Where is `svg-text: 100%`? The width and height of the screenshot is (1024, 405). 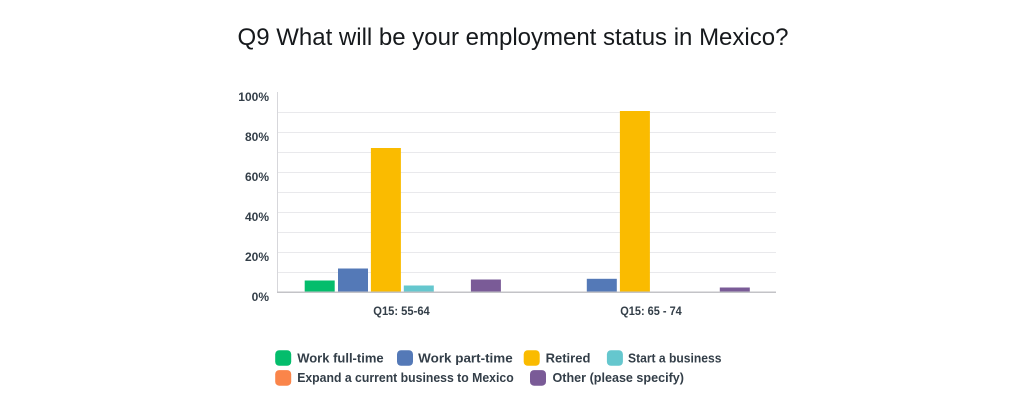
svg-text: 100% is located at coordinates (253, 97).